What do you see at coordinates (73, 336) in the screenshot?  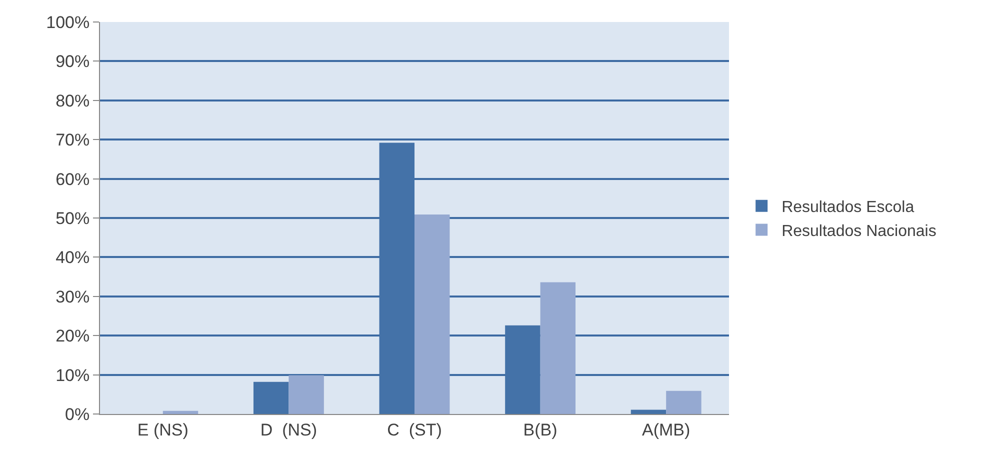 I see `y-tick-label: 20%` at bounding box center [73, 336].